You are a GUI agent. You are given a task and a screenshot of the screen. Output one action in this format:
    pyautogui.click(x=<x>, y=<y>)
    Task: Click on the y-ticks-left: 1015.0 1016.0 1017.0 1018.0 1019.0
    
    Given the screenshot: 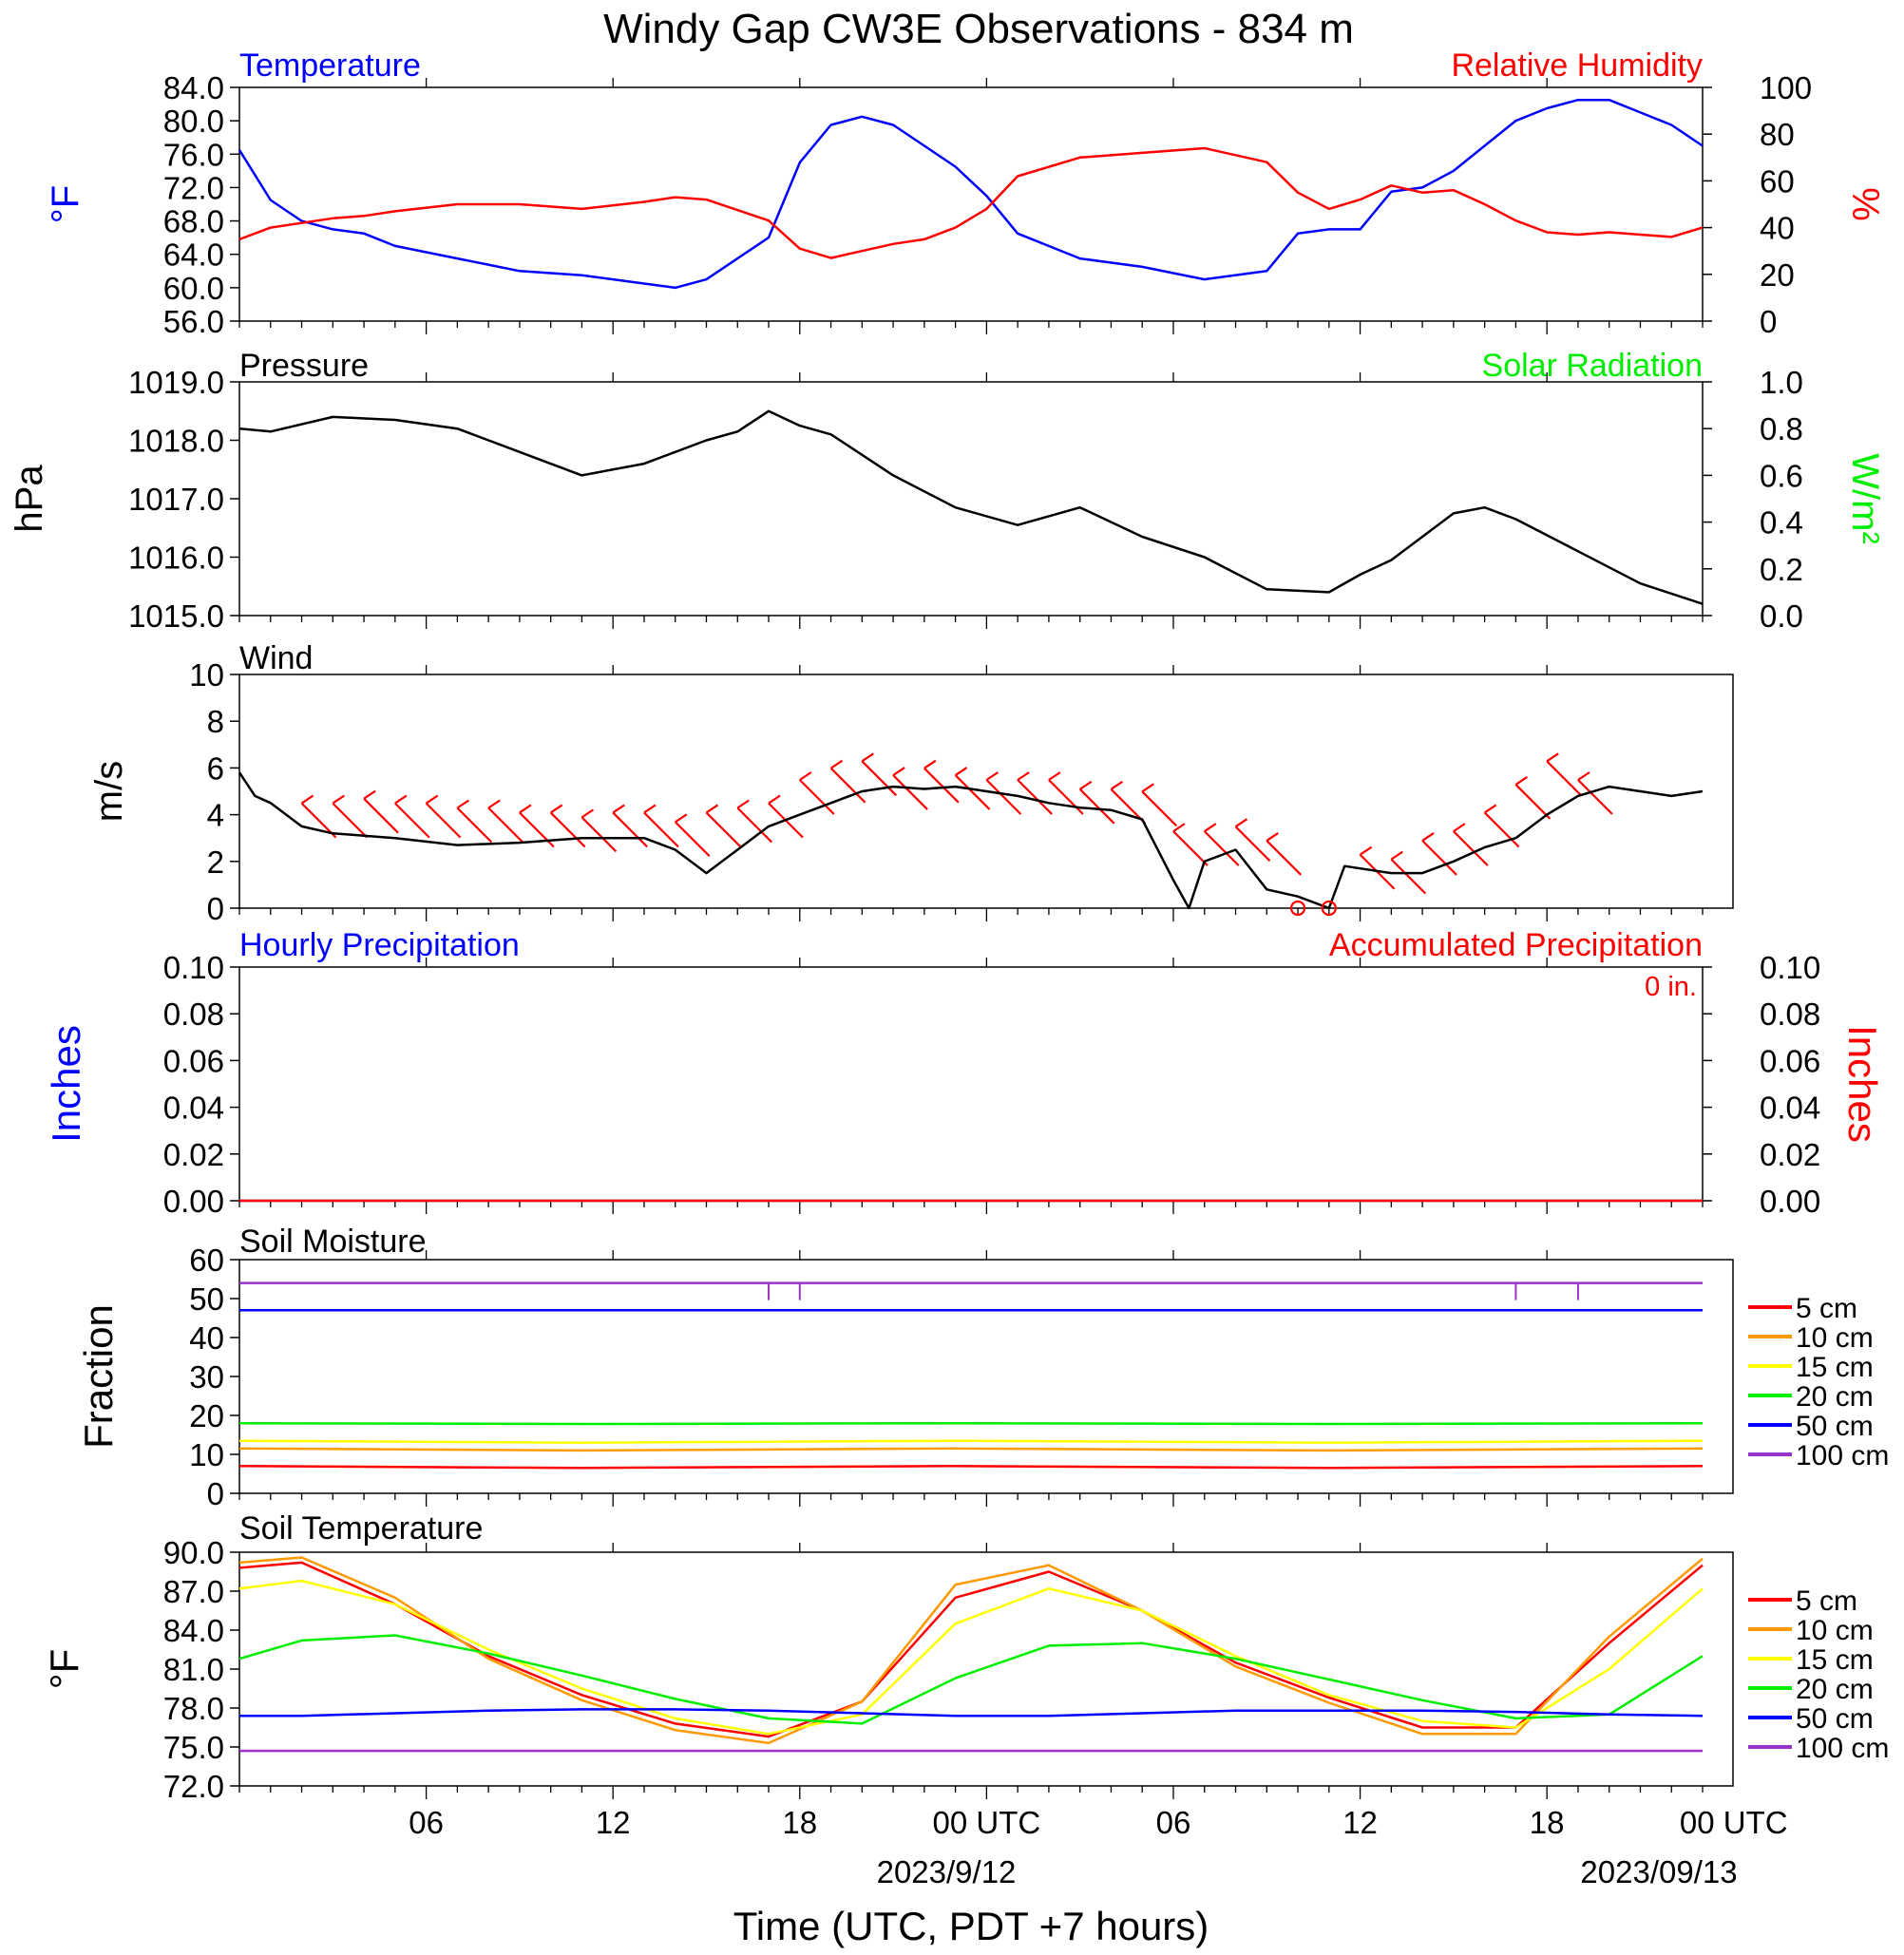 What is the action you would take?
    pyautogui.click(x=183, y=499)
    